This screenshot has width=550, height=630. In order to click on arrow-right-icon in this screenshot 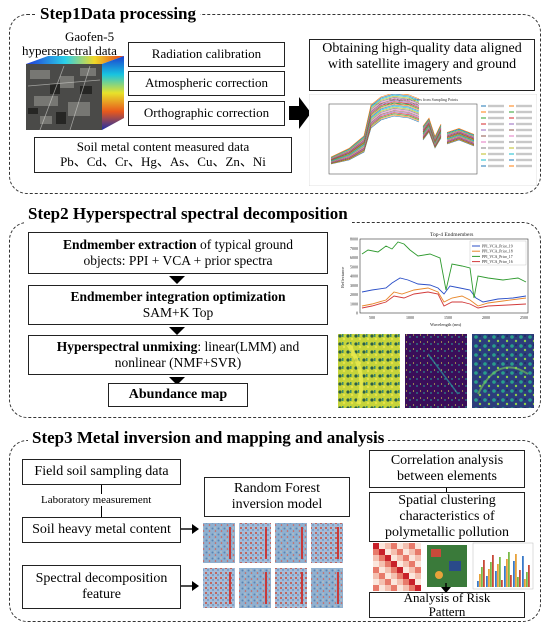, I will do `click(190, 586)`.